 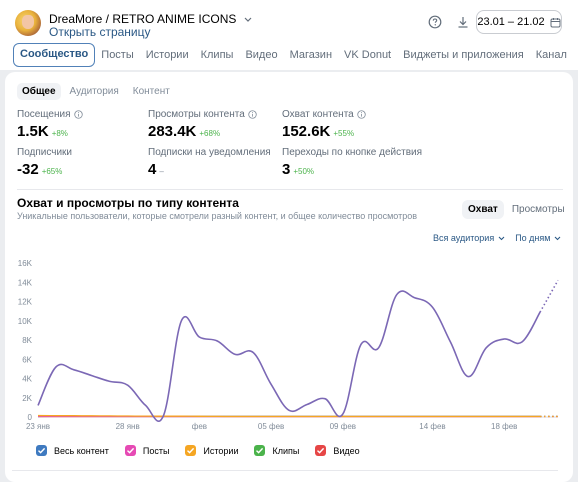 What do you see at coordinates (167, 55) in the screenshot?
I see `tab-stories: Истории` at bounding box center [167, 55].